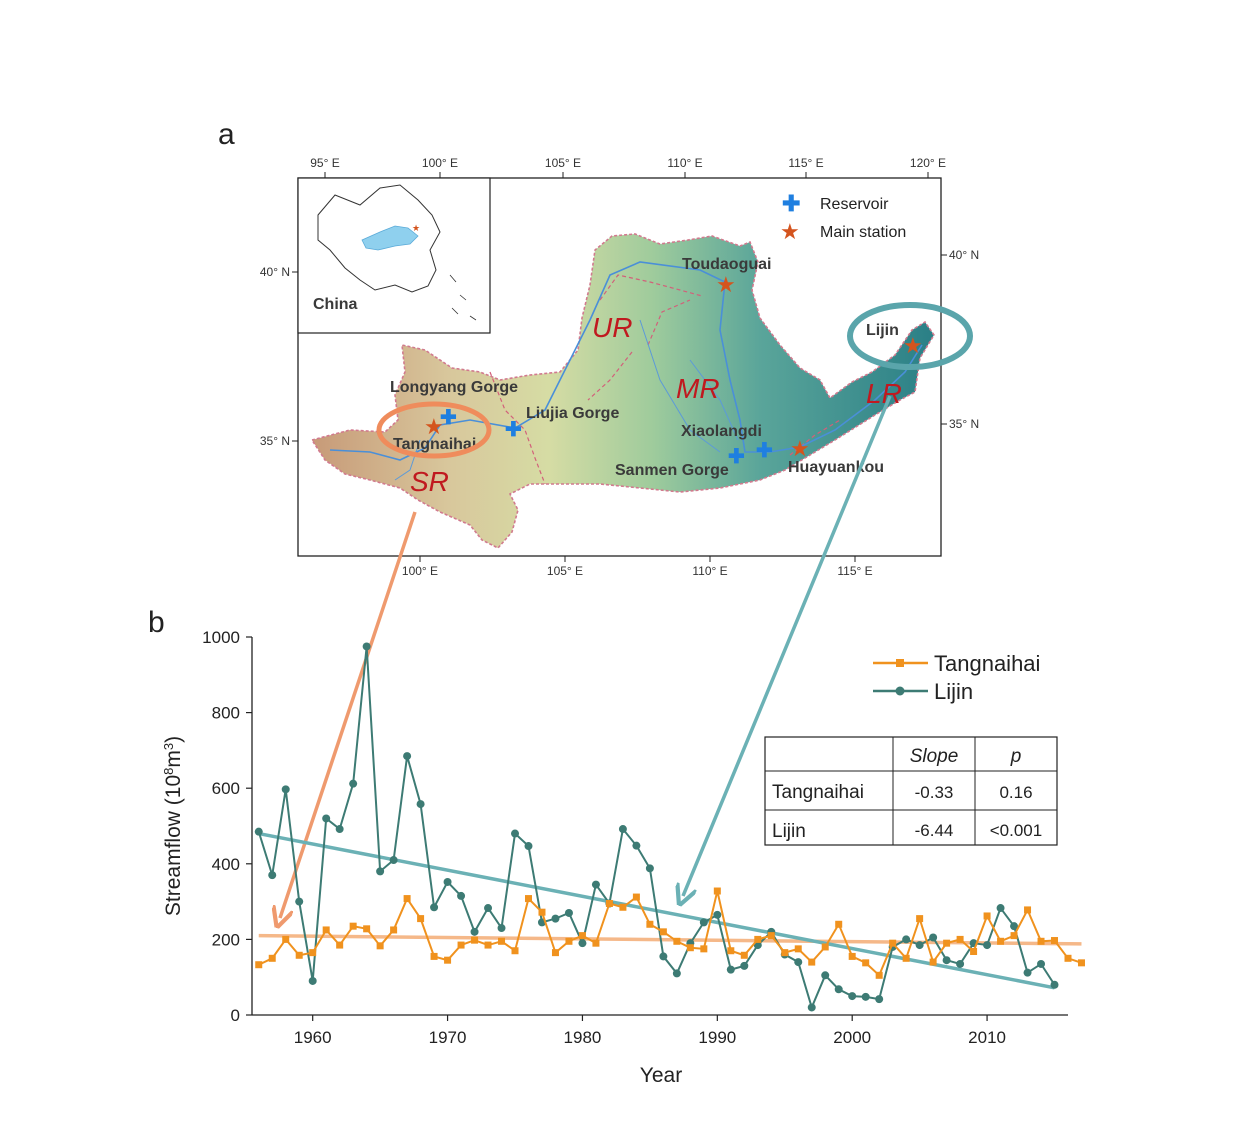  What do you see at coordinates (628, 167) in the screenshot?
I see `map-top-ticks: 95° E 100° E 105° E 110° E 115° E 120° E` at bounding box center [628, 167].